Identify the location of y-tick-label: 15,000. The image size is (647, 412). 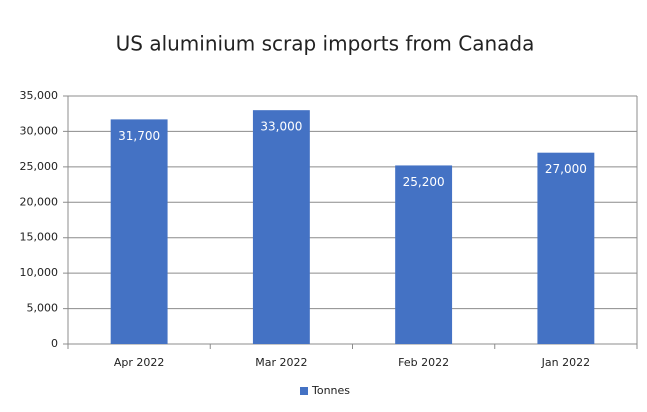
(39, 237).